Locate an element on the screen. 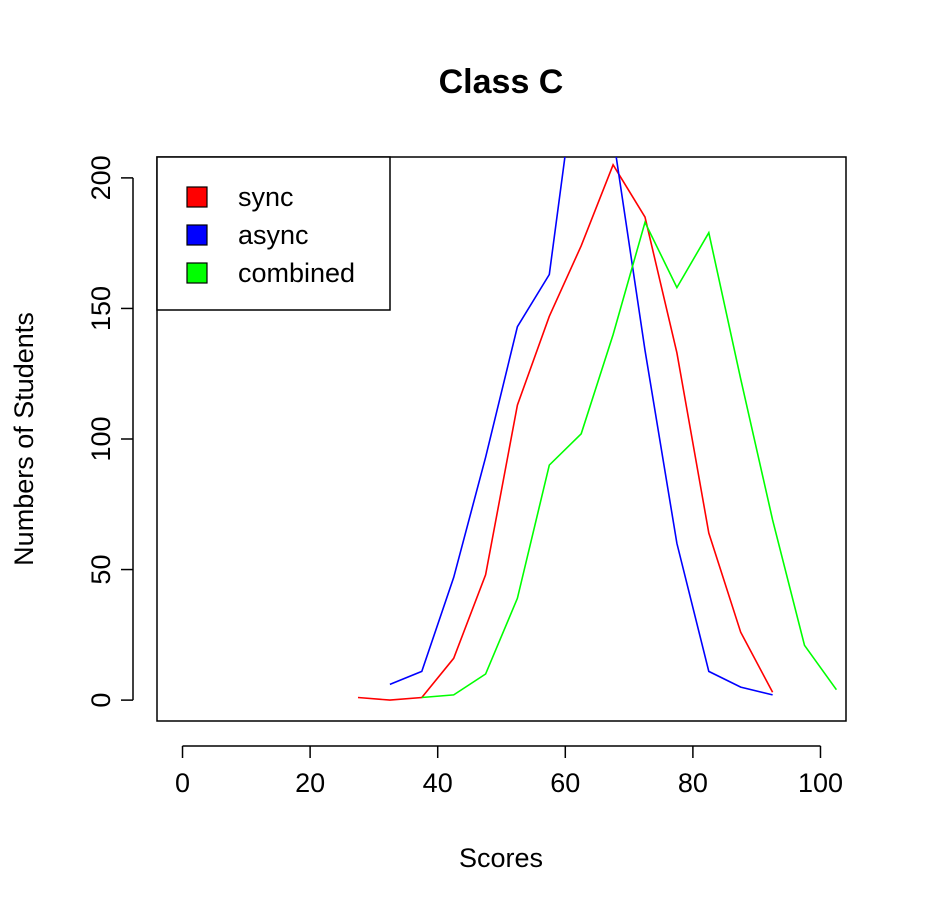  legend-label-async: async is located at coordinates (273, 235).